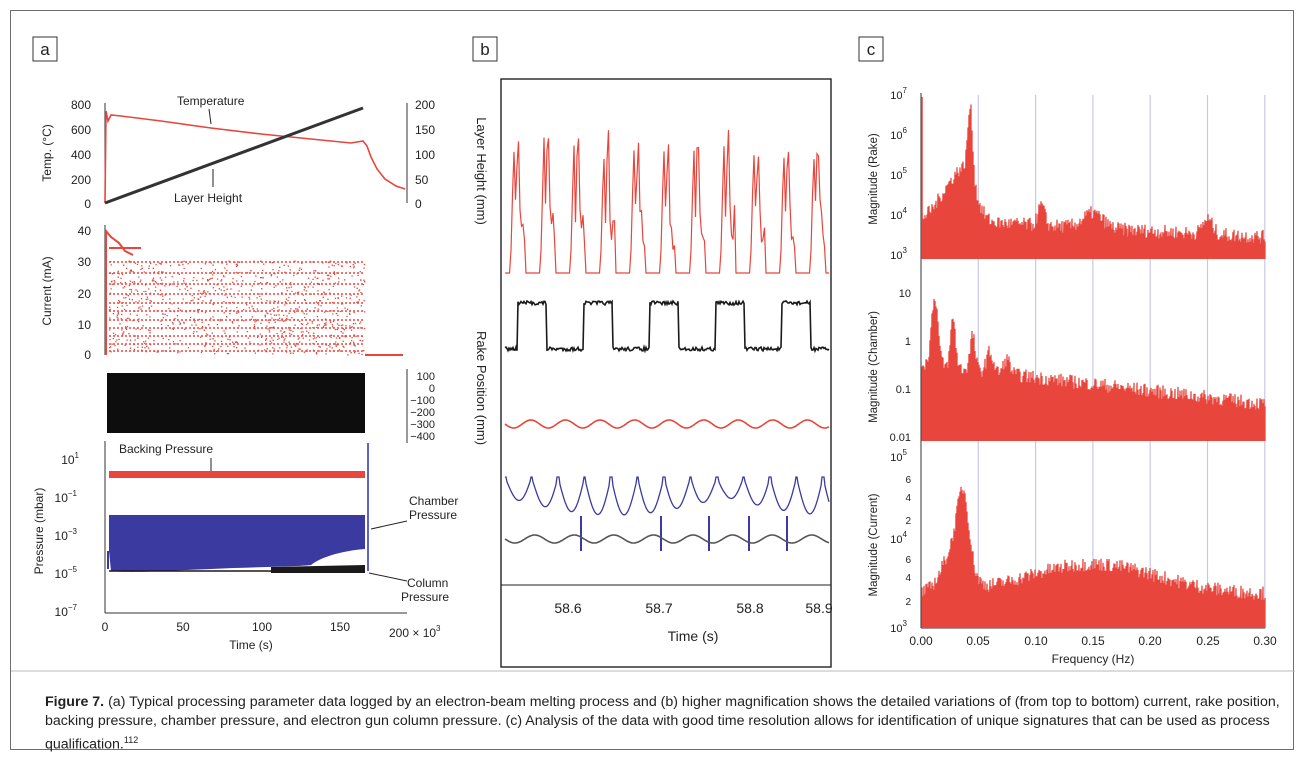  What do you see at coordinates (749, 608) in the screenshot?
I see `b-xtick: 58.8` at bounding box center [749, 608].